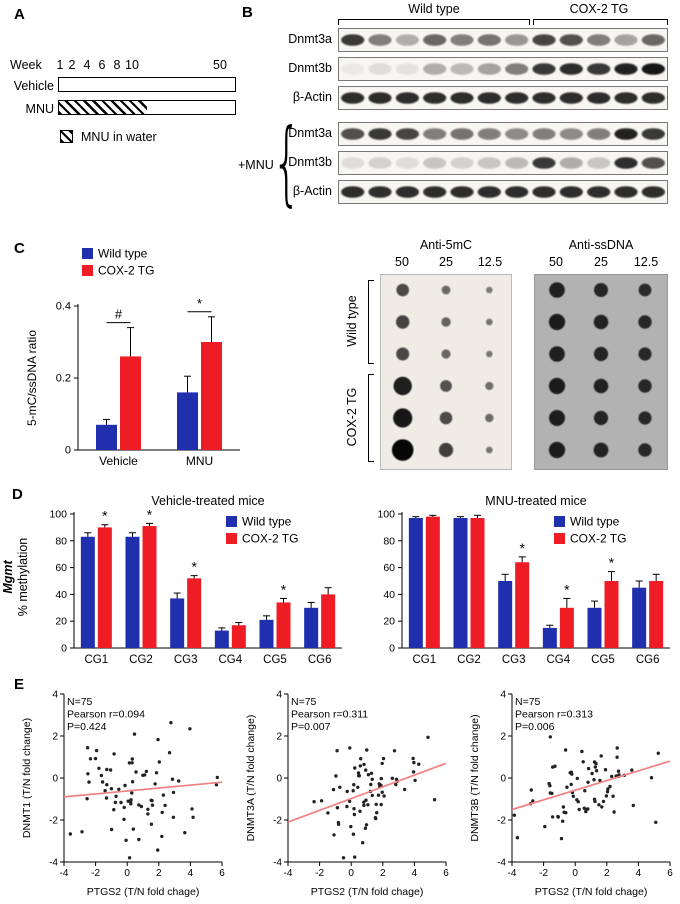 This screenshot has height=904, width=680. I want to click on svg-text: 80, so click(389, 541).